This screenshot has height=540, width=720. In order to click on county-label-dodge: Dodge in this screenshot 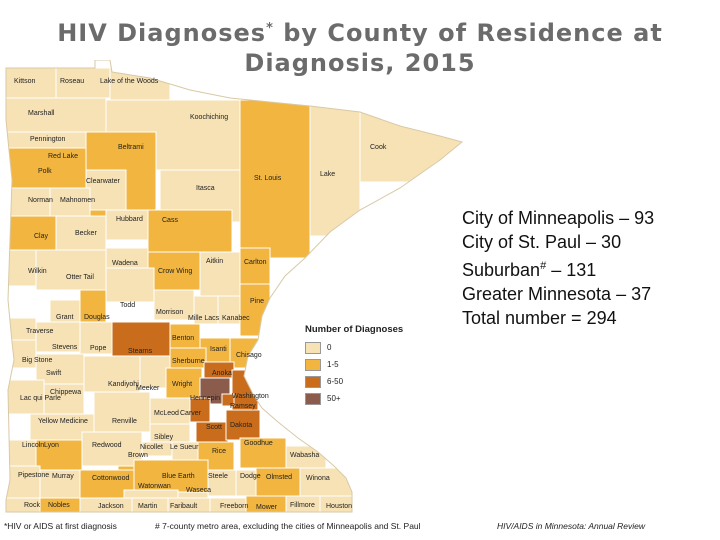, I will do `click(250, 476)`.